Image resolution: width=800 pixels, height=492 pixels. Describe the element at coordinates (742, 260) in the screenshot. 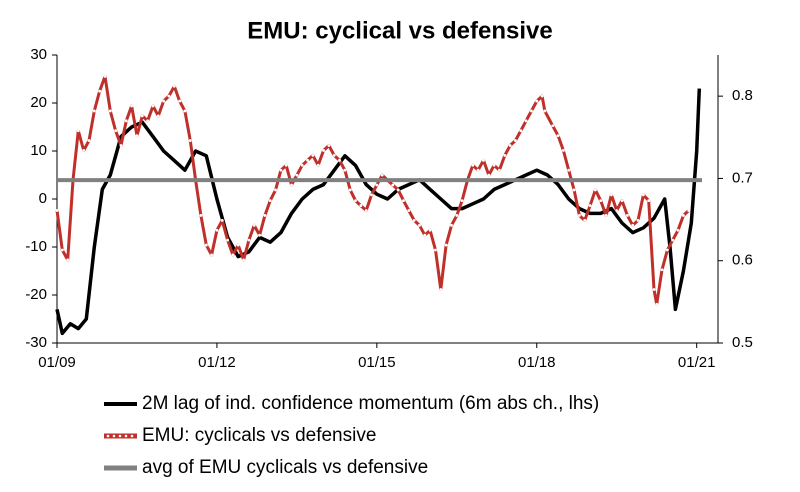

I see `y2-tick-label: 0.6` at that location.